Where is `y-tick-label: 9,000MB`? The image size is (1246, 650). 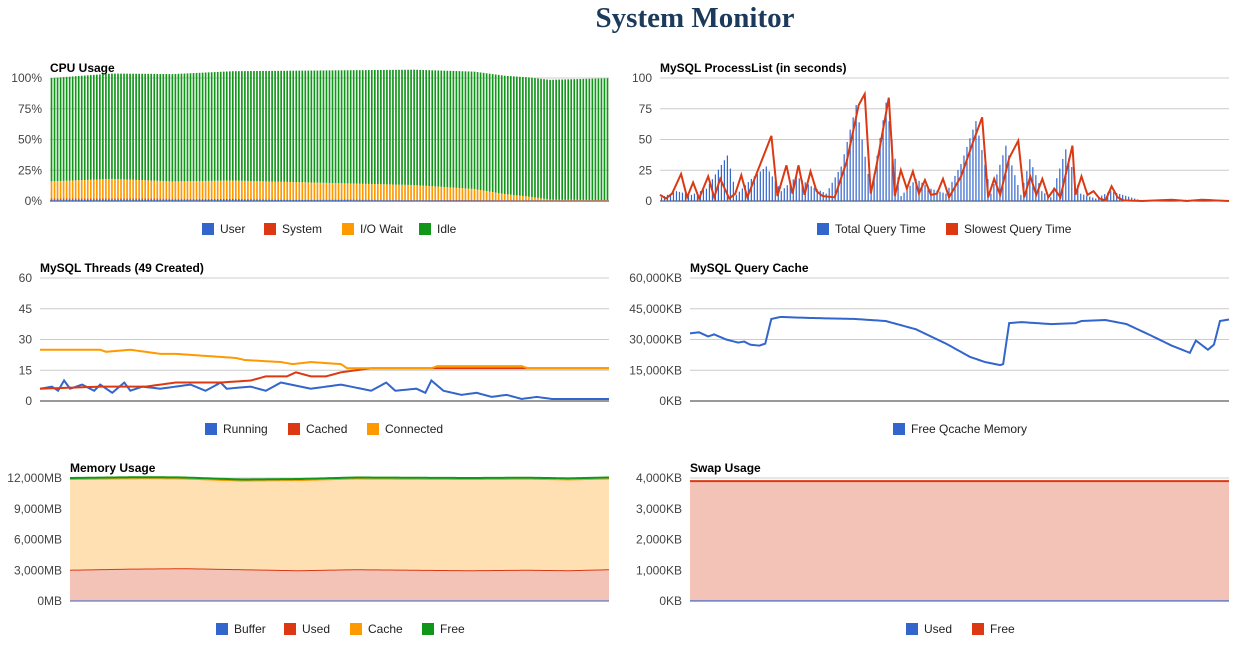 y-tick-label: 9,000MB is located at coordinates (38, 509).